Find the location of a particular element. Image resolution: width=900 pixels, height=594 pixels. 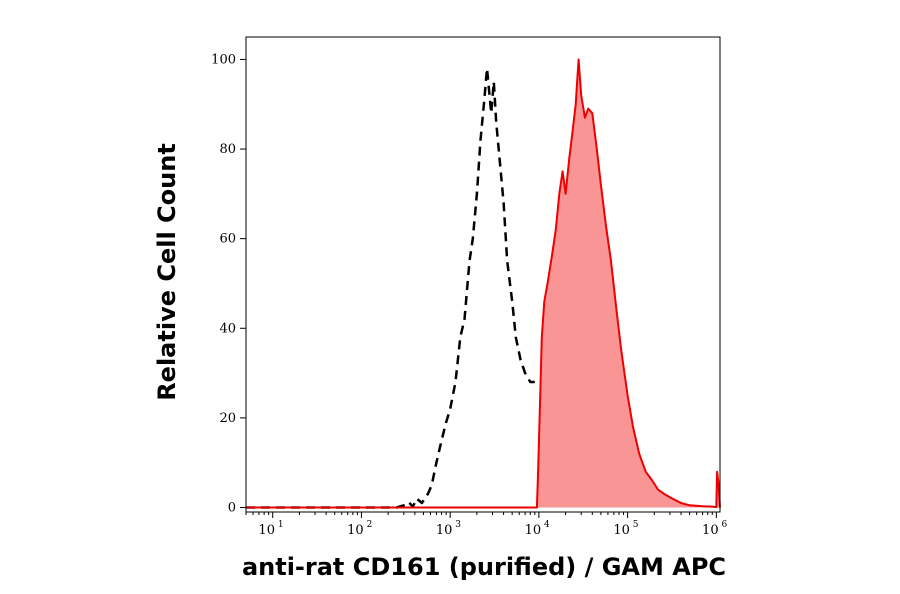

x-tick-exponent: 5 is located at coordinates (636, 525).